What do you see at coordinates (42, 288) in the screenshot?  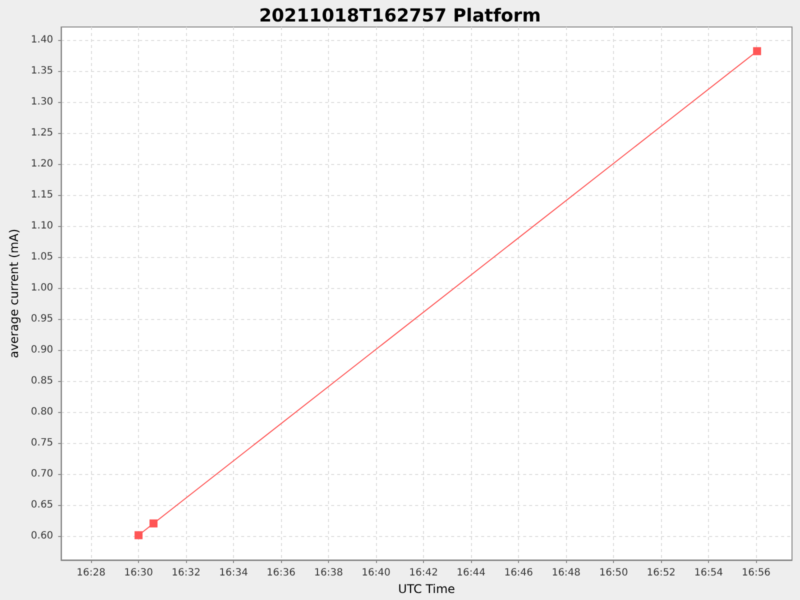 I see `y-tick-label: 1.00` at bounding box center [42, 288].